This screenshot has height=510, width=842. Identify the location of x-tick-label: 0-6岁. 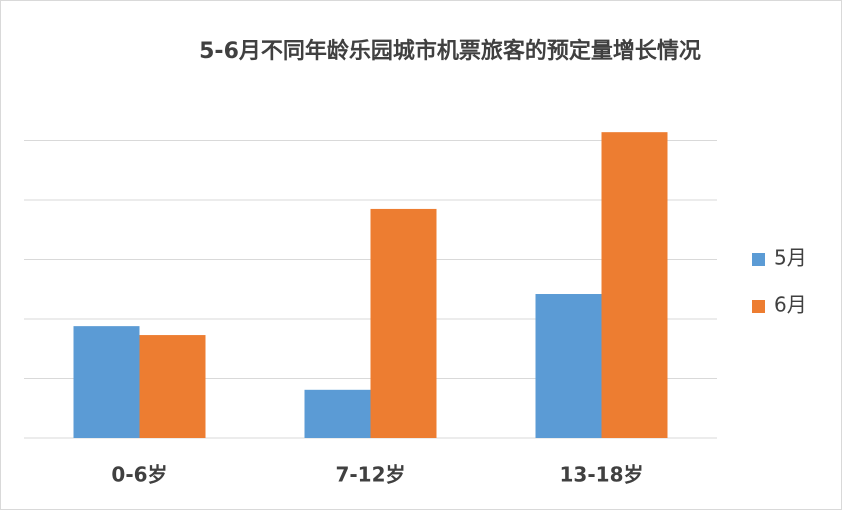
(139, 475).